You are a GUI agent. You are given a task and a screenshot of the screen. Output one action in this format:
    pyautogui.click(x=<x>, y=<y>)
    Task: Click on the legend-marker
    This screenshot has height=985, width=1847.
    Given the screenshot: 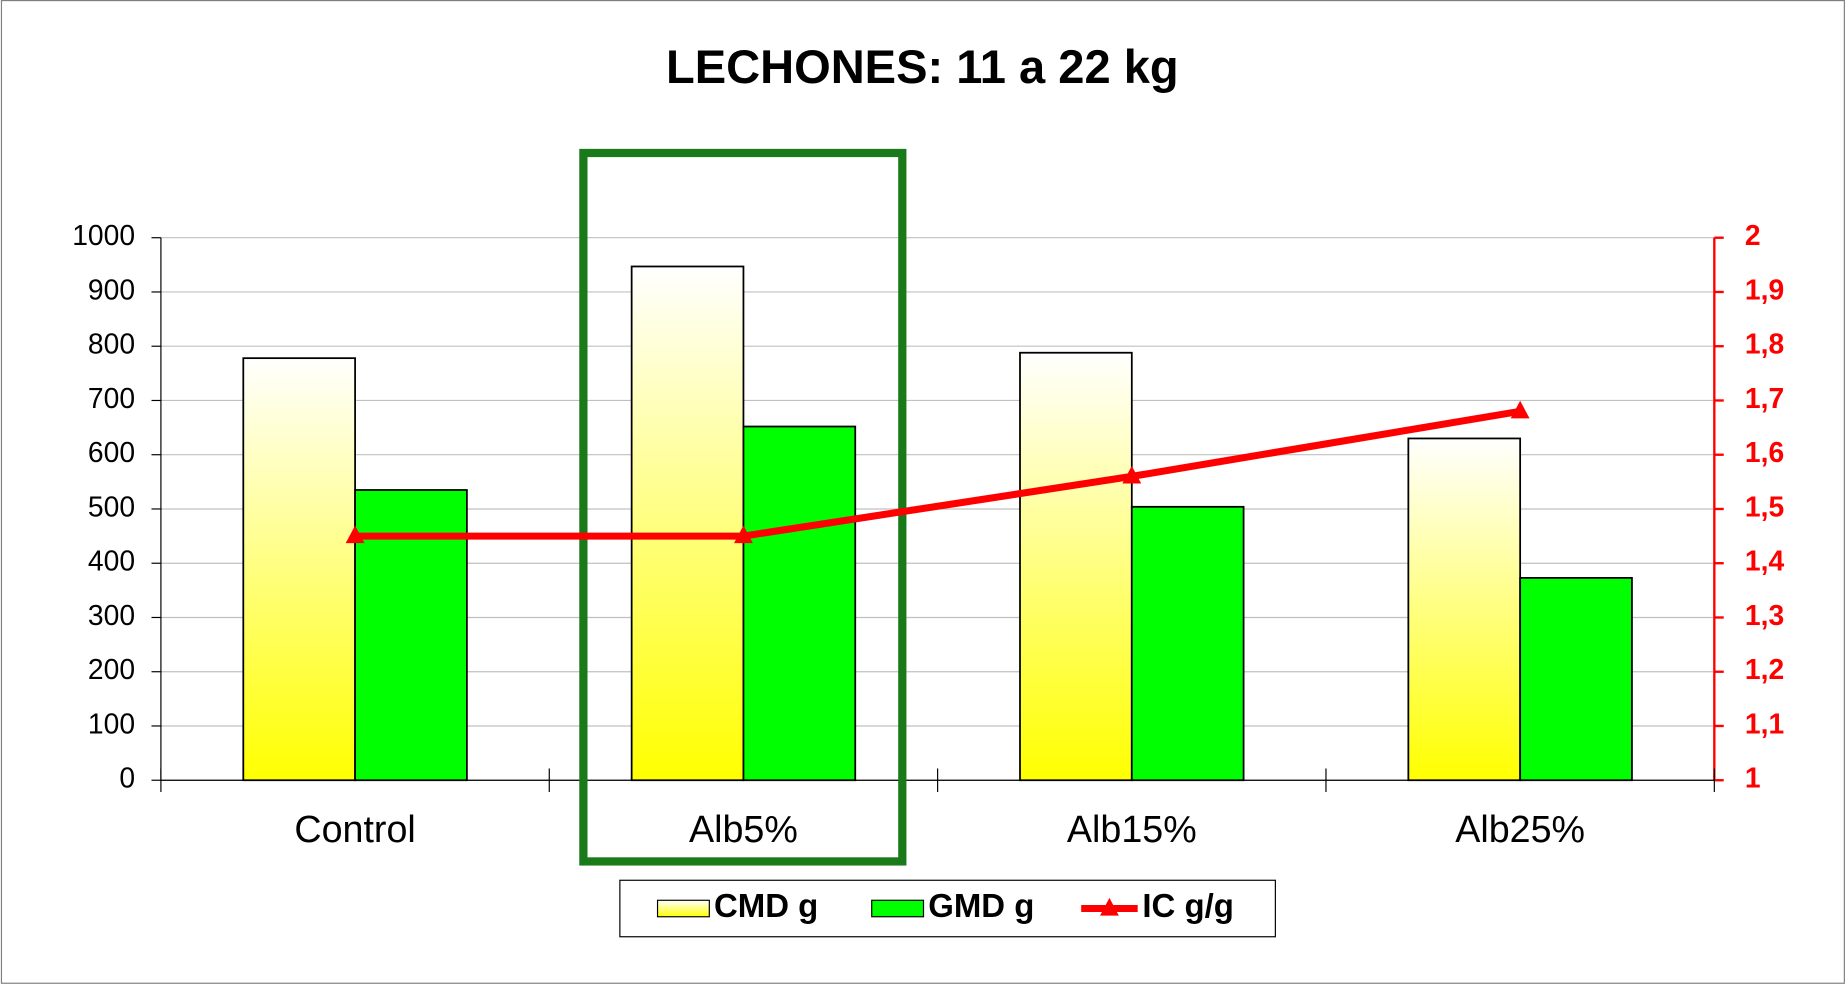 What is the action you would take?
    pyautogui.click(x=1109, y=906)
    